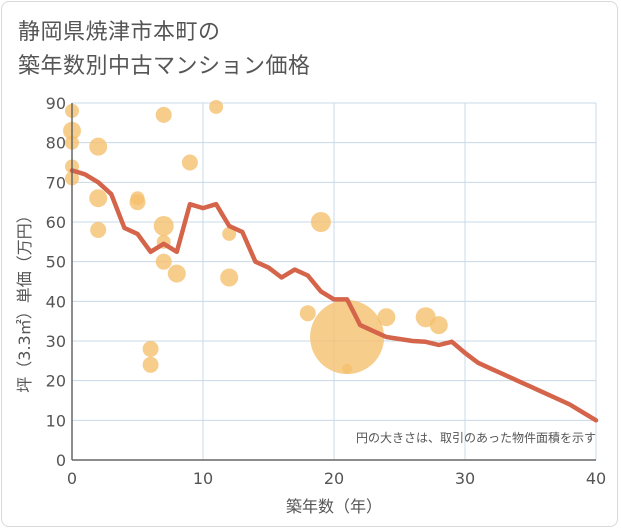 The image size is (621, 530). Describe the element at coordinates (476, 437) in the screenshot. I see `size-note: 円の大きさは、取引のあった物件面積を示す` at that location.